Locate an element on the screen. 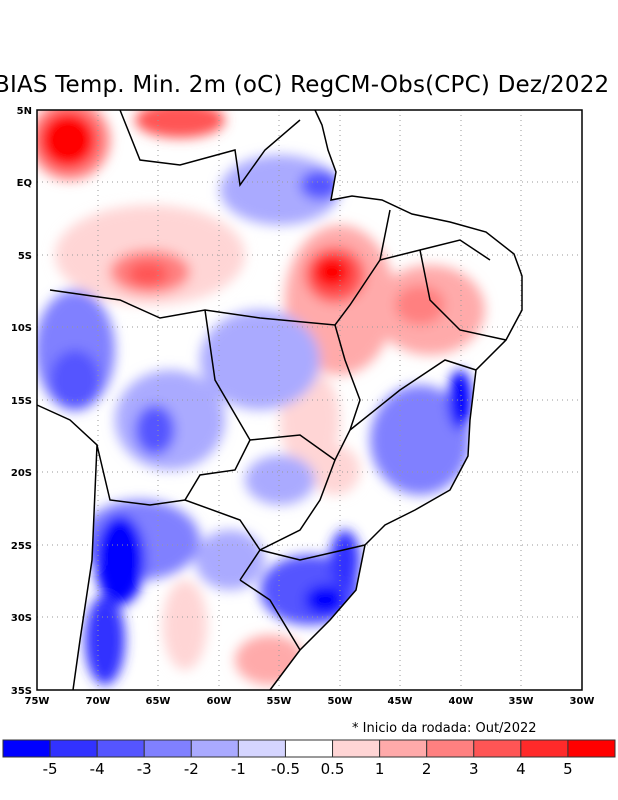 This screenshot has width=618, height=800. lon-label: 45W is located at coordinates (400, 701).